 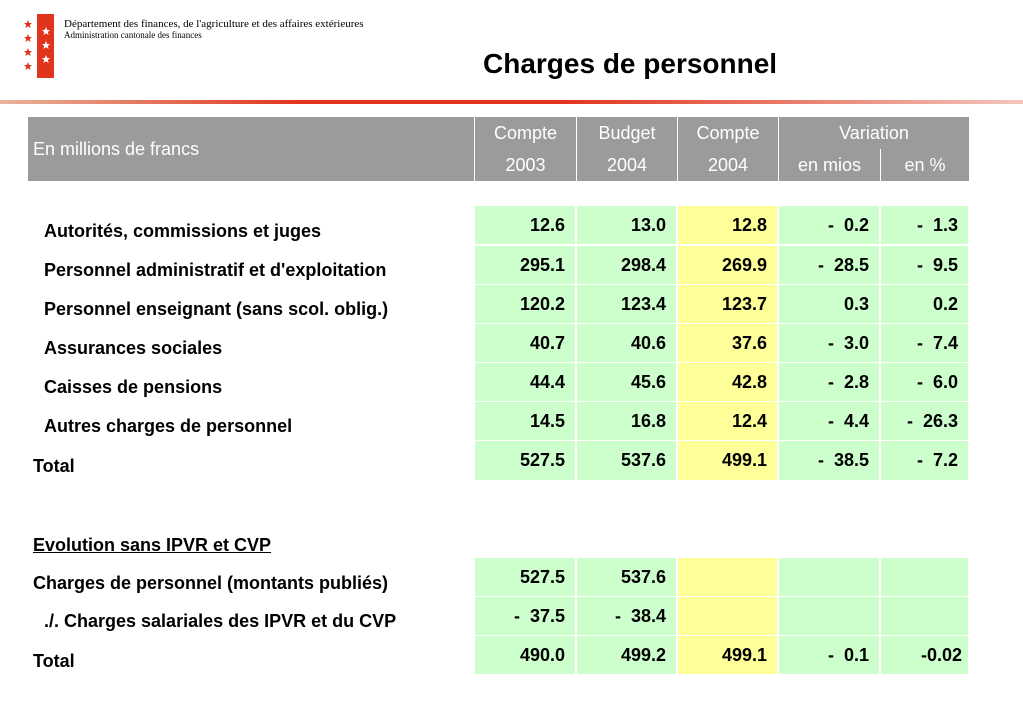 What do you see at coordinates (525, 304) in the screenshot?
I see `cell-compte-2003: 120.2` at bounding box center [525, 304].